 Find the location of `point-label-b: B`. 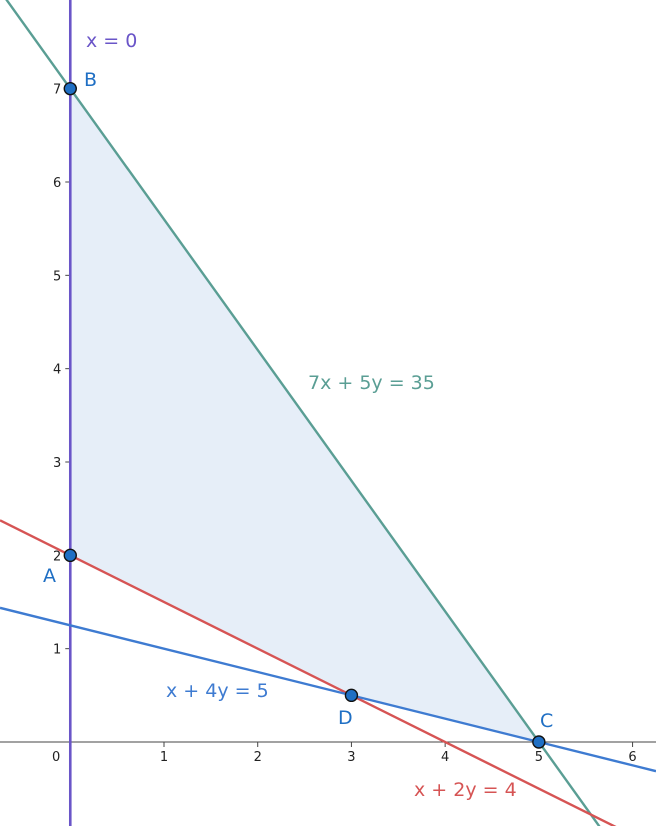

point-label-b: B is located at coordinates (90, 80).